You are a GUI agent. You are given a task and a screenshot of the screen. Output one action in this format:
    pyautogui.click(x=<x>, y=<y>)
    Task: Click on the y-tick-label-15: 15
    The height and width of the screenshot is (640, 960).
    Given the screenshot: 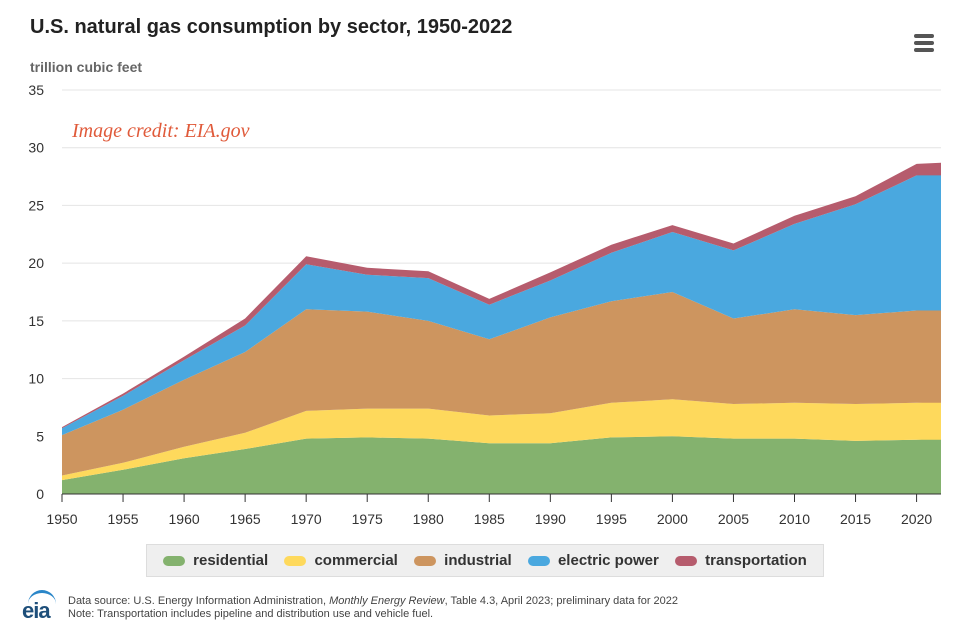 What is the action you would take?
    pyautogui.click(x=36, y=321)
    